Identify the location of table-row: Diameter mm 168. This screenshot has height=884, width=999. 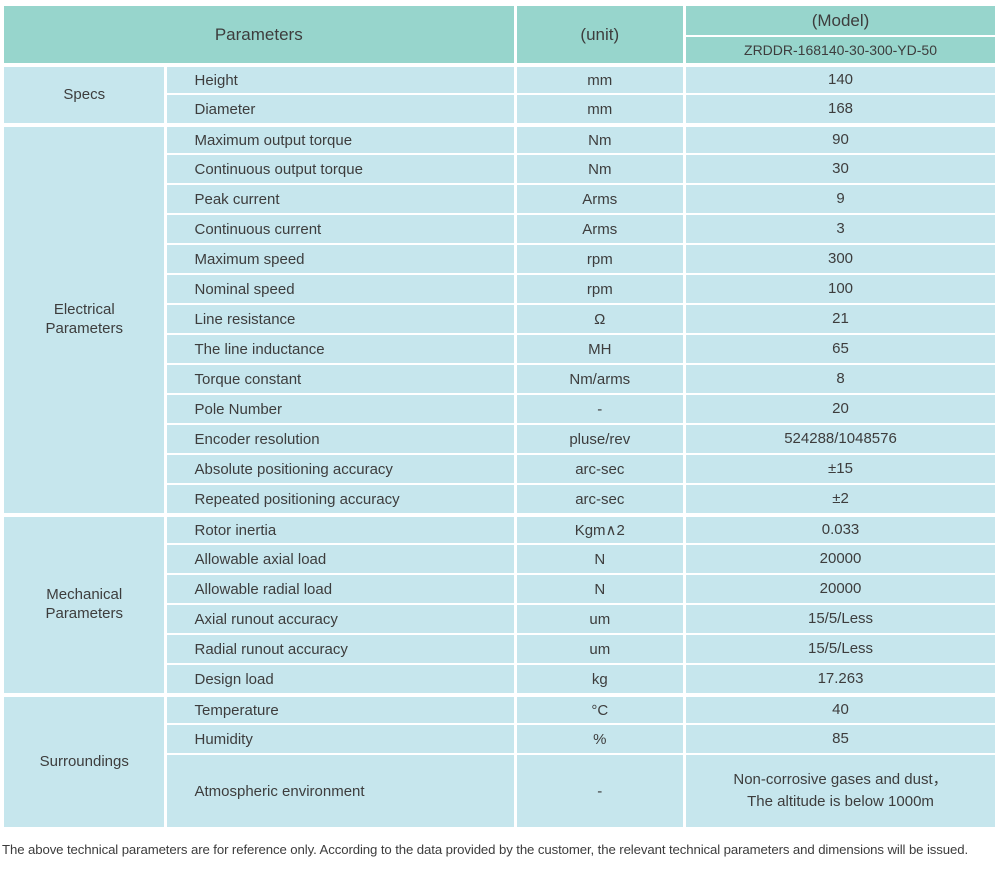
(499, 109).